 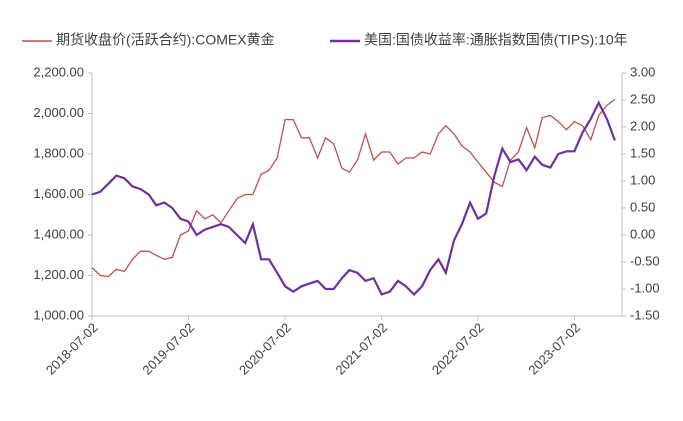 What do you see at coordinates (642, 206) in the screenshot?
I see `y2-tick-label: 0.50` at bounding box center [642, 206].